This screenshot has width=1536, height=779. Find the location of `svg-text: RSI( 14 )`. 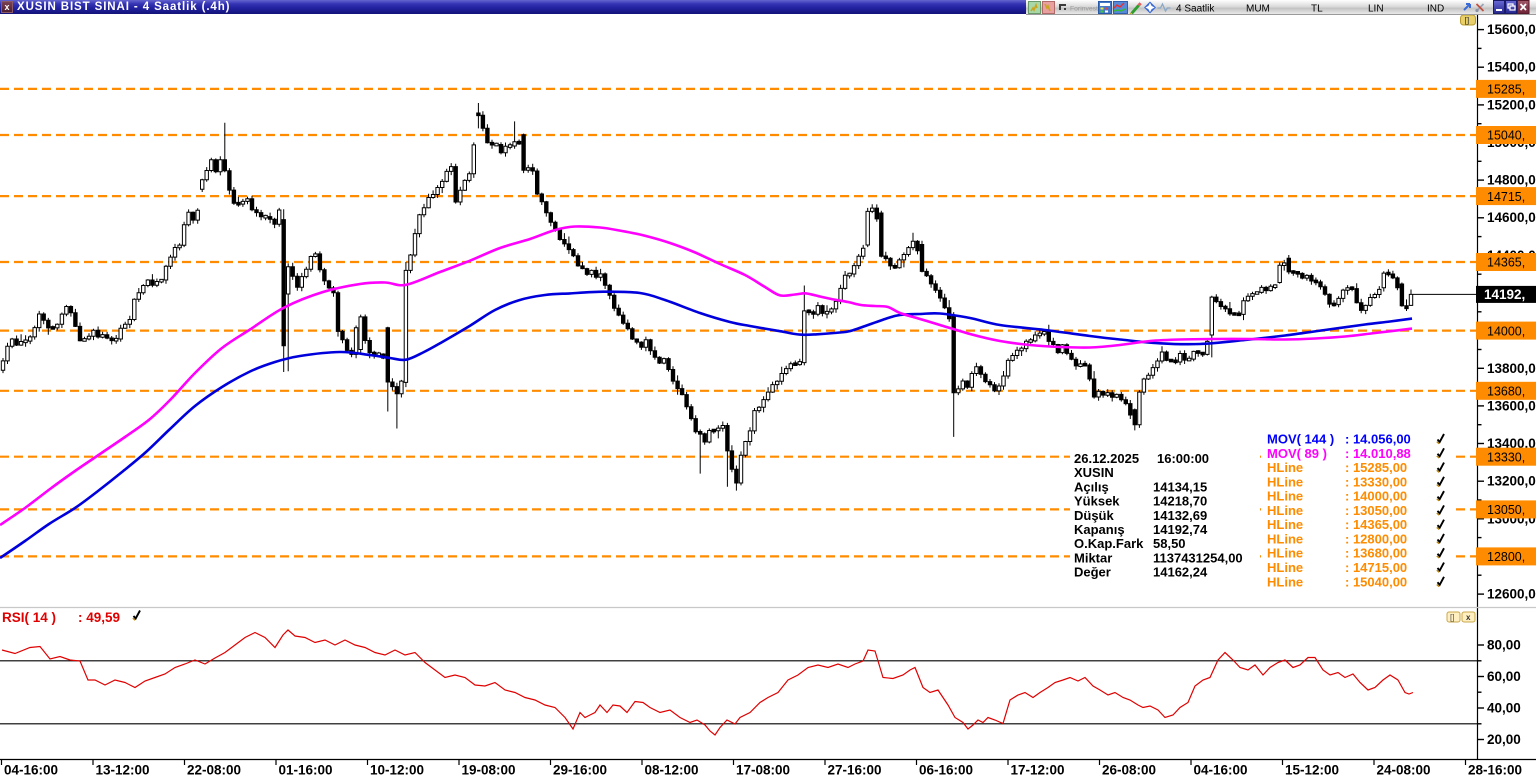

svg-text: RSI( 14 ) is located at coordinates (29, 617).